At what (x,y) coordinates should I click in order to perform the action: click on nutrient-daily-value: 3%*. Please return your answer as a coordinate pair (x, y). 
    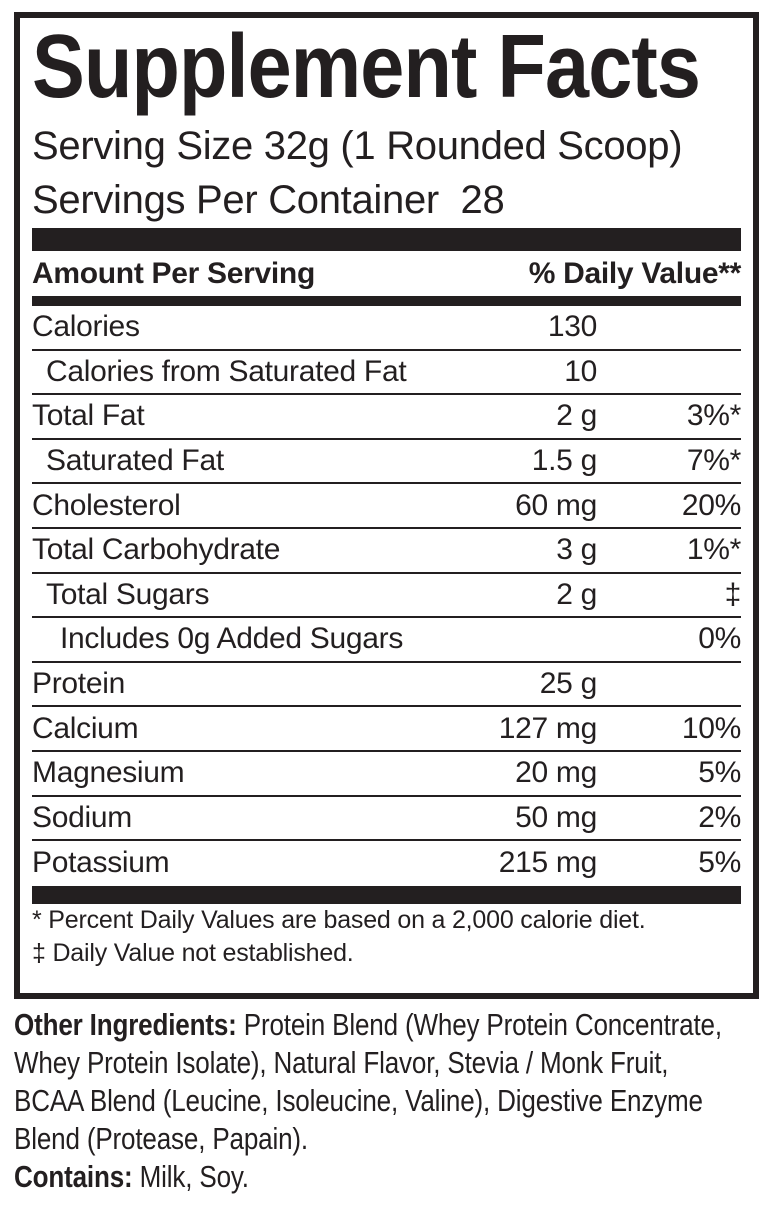
    Looking at the image, I should click on (713, 416).